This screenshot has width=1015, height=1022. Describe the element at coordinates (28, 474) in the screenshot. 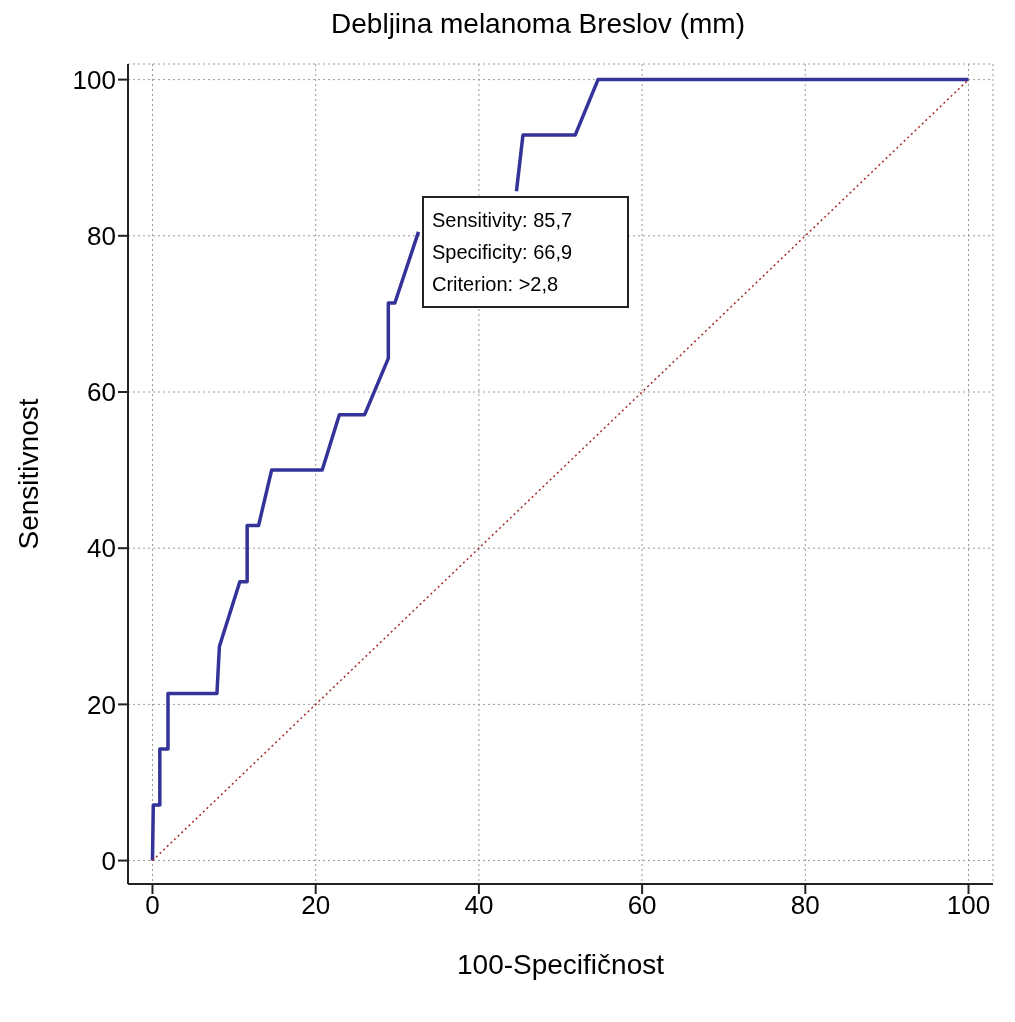

I see `y-axis-title: Sensitivnost` at that location.